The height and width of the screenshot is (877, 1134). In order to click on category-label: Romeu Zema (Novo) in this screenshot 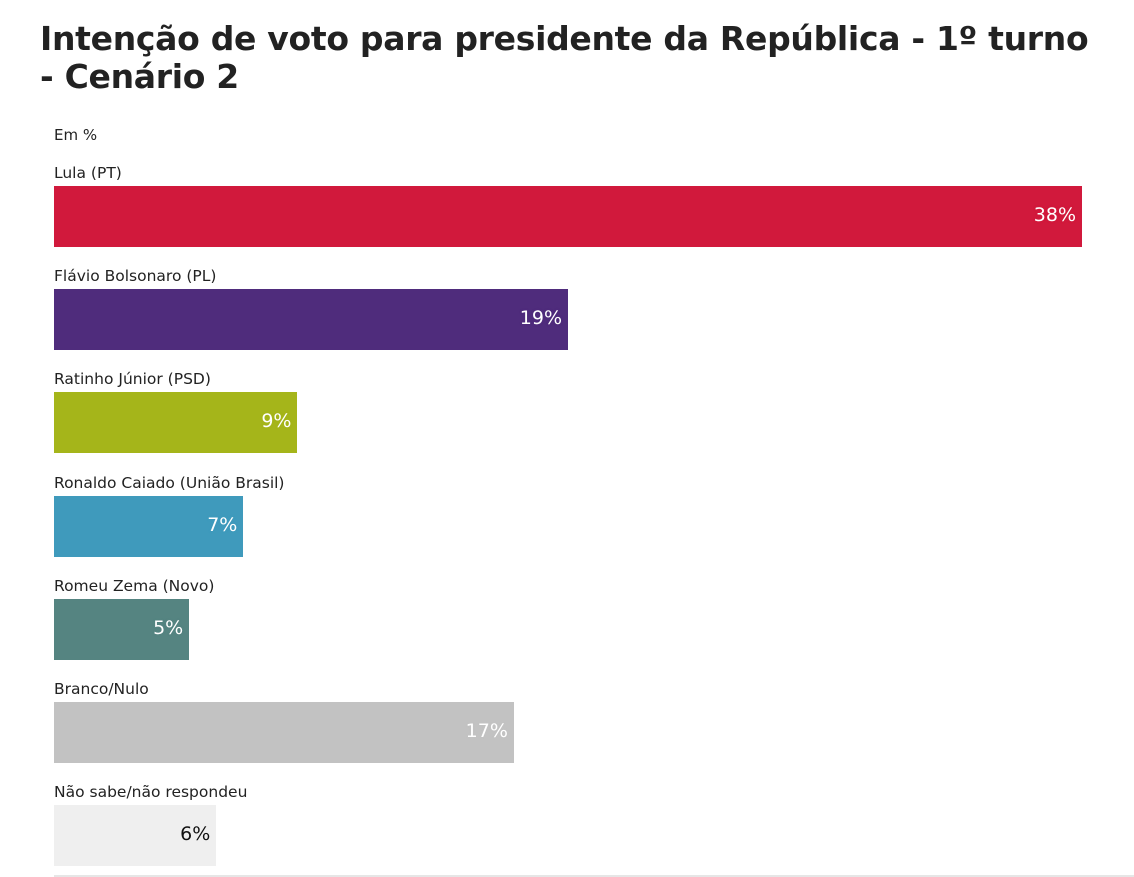, I will do `click(134, 585)`.